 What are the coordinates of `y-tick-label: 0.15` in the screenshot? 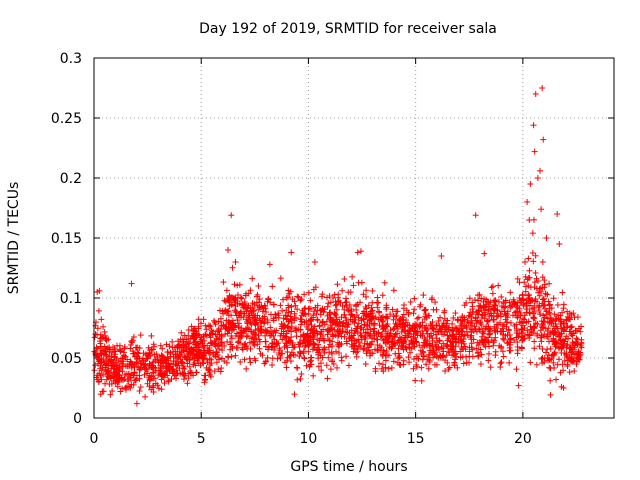 It's located at (66, 239).